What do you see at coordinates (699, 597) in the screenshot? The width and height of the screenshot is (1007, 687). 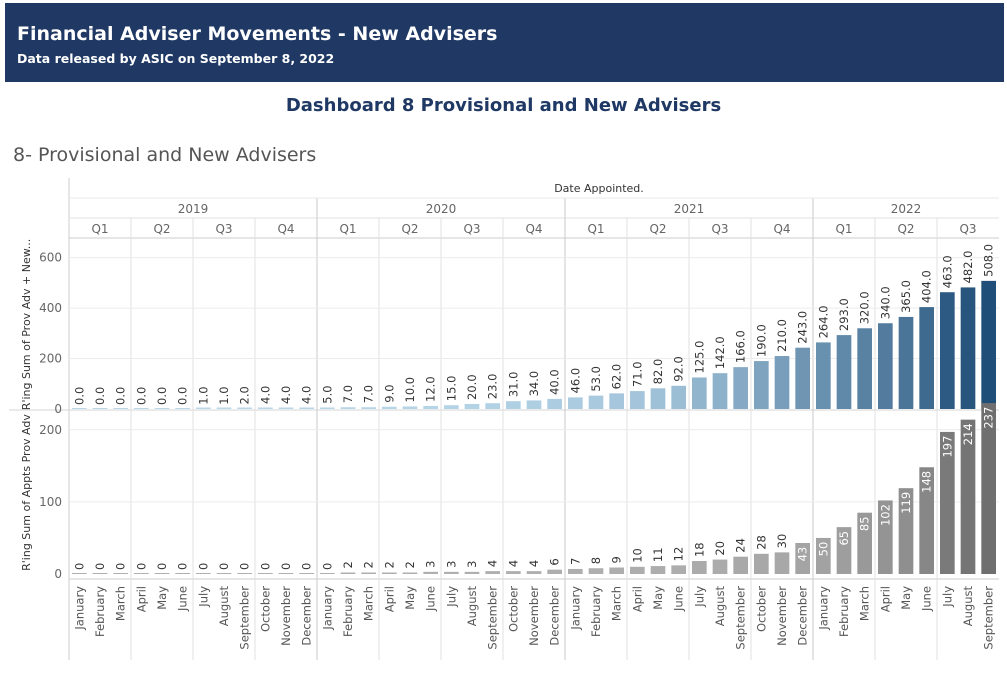 I see `x-tick-label: July` at bounding box center [699, 597].